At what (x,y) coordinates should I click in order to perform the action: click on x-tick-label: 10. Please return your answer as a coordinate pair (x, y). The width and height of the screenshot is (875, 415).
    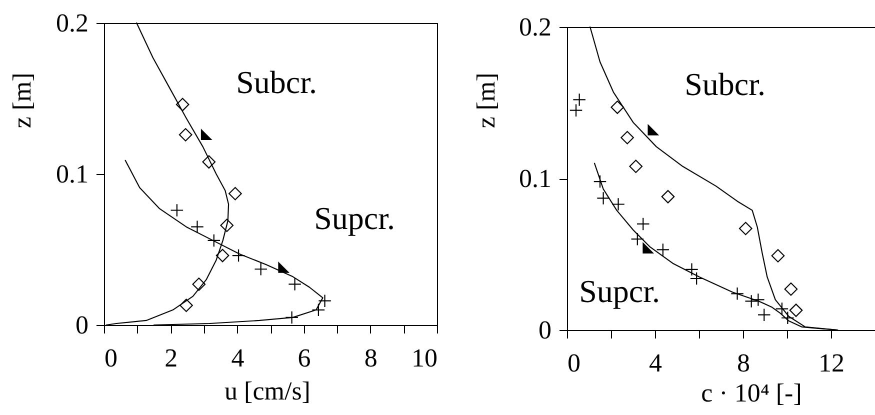
    Looking at the image, I should click on (425, 358).